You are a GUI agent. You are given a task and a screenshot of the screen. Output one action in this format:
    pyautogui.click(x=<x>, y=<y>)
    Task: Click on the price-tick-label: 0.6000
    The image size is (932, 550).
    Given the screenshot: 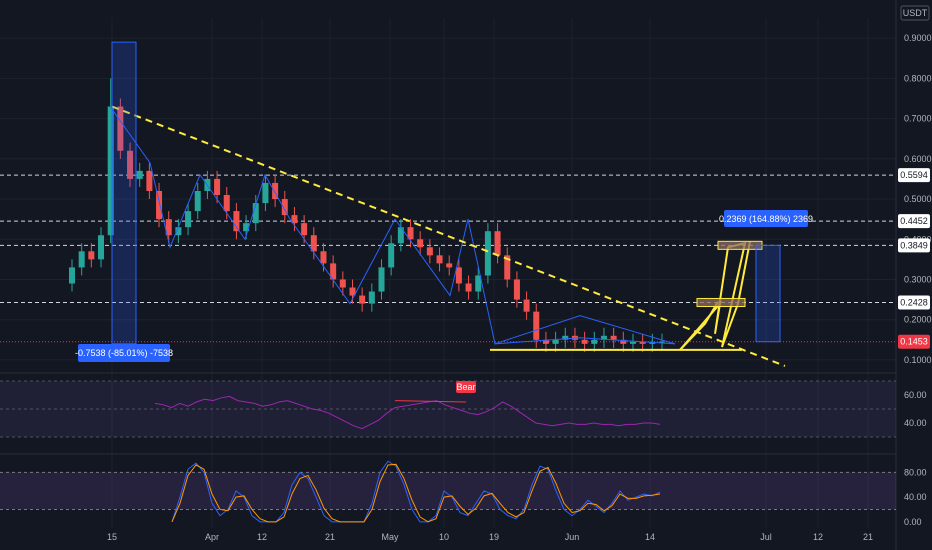 What is the action you would take?
    pyautogui.click(x=918, y=159)
    